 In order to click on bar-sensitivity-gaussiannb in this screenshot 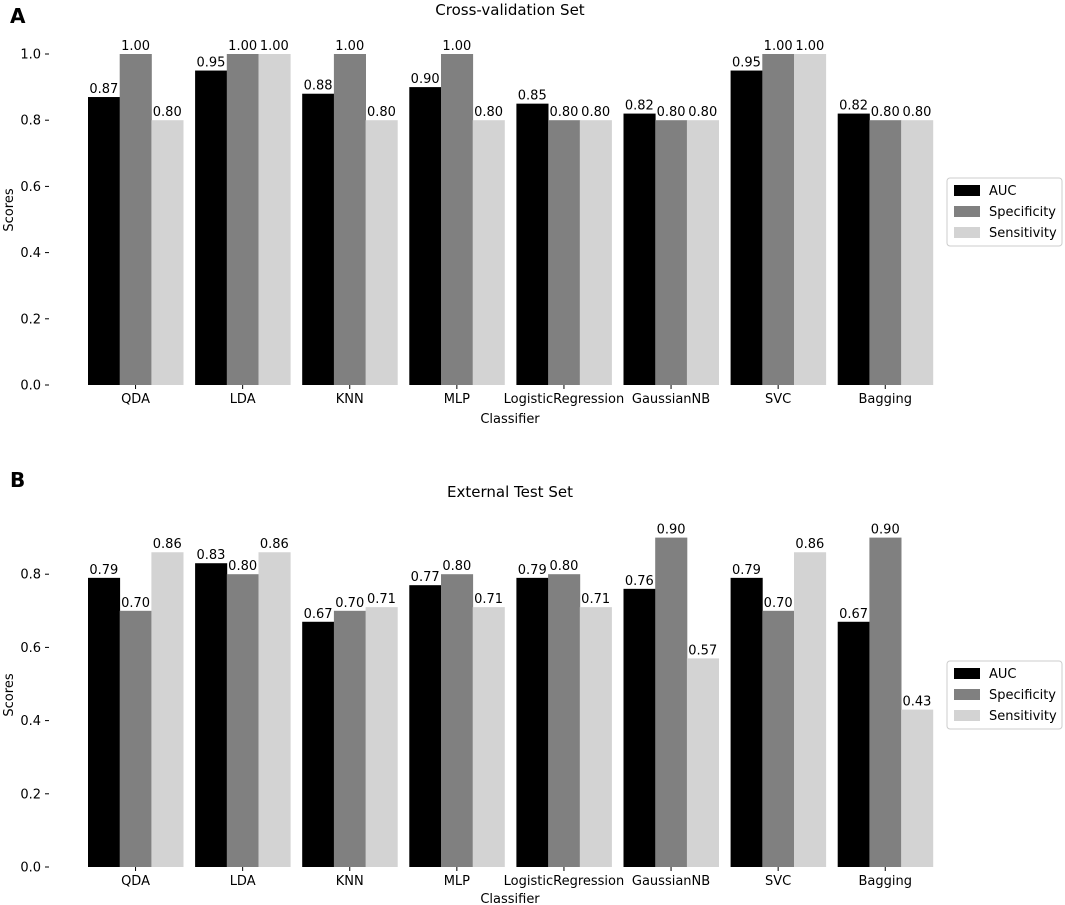, I will do `click(702, 762)`.